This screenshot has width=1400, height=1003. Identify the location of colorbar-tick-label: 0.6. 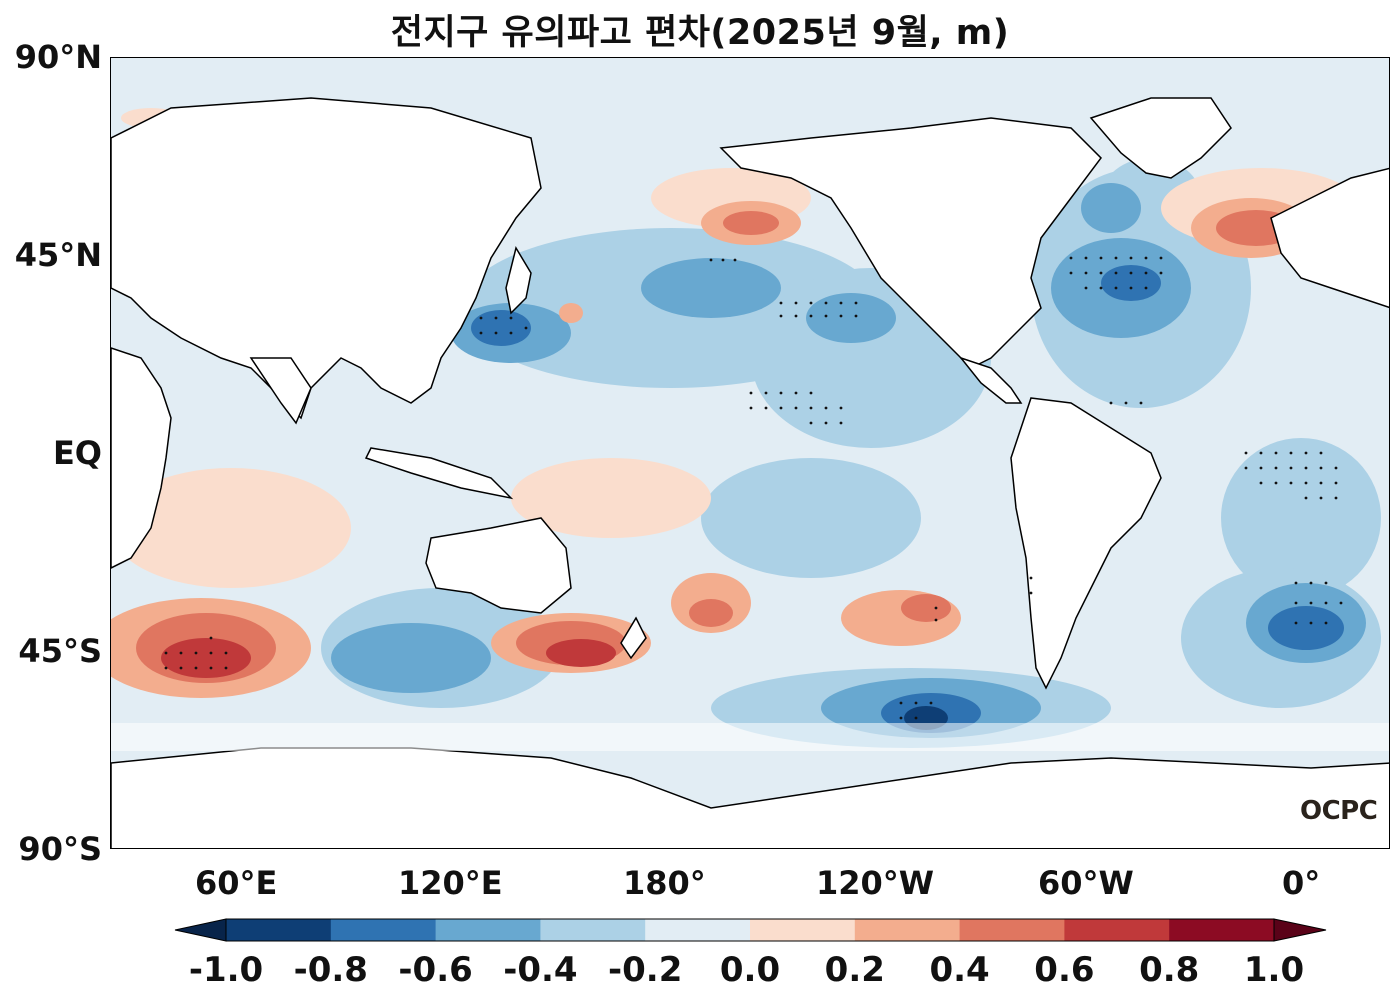
(1064, 970).